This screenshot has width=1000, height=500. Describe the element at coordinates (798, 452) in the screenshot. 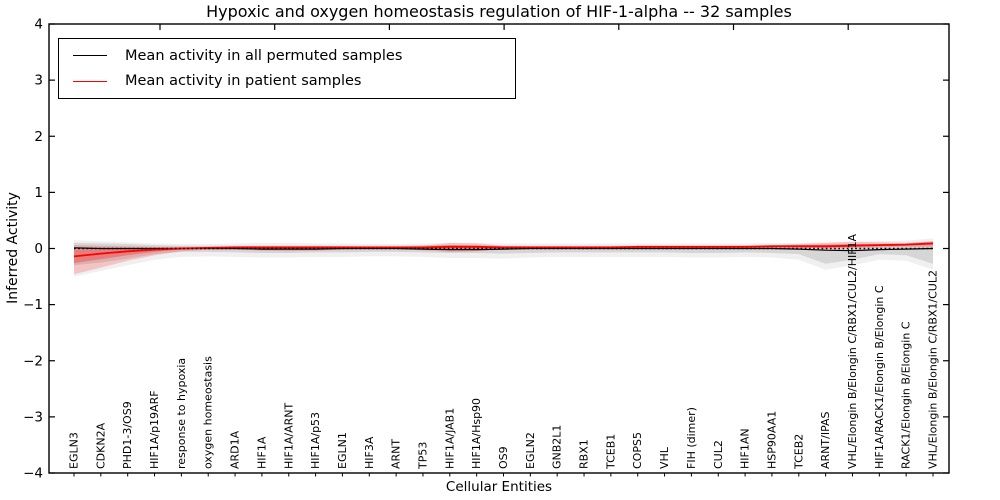

I see `x-category-label: TCEB2` at that location.